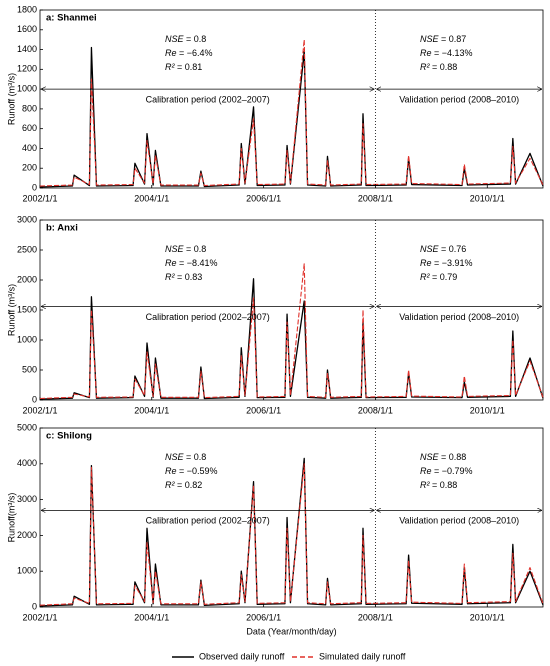 This screenshot has height=666, width=550. What do you see at coordinates (29, 168) in the screenshot?
I see `y-tick-label: 200` at bounding box center [29, 168].